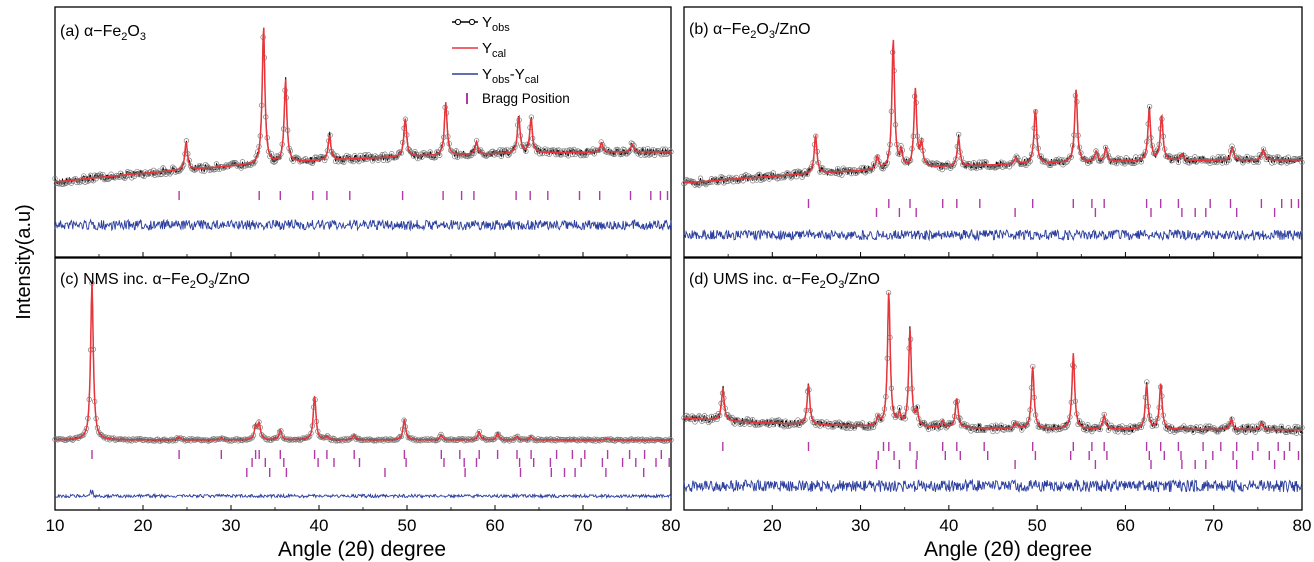  I want to click on legend: Yobs Ycal Yobs-Ycal Bragg Position, so click(511, 60).